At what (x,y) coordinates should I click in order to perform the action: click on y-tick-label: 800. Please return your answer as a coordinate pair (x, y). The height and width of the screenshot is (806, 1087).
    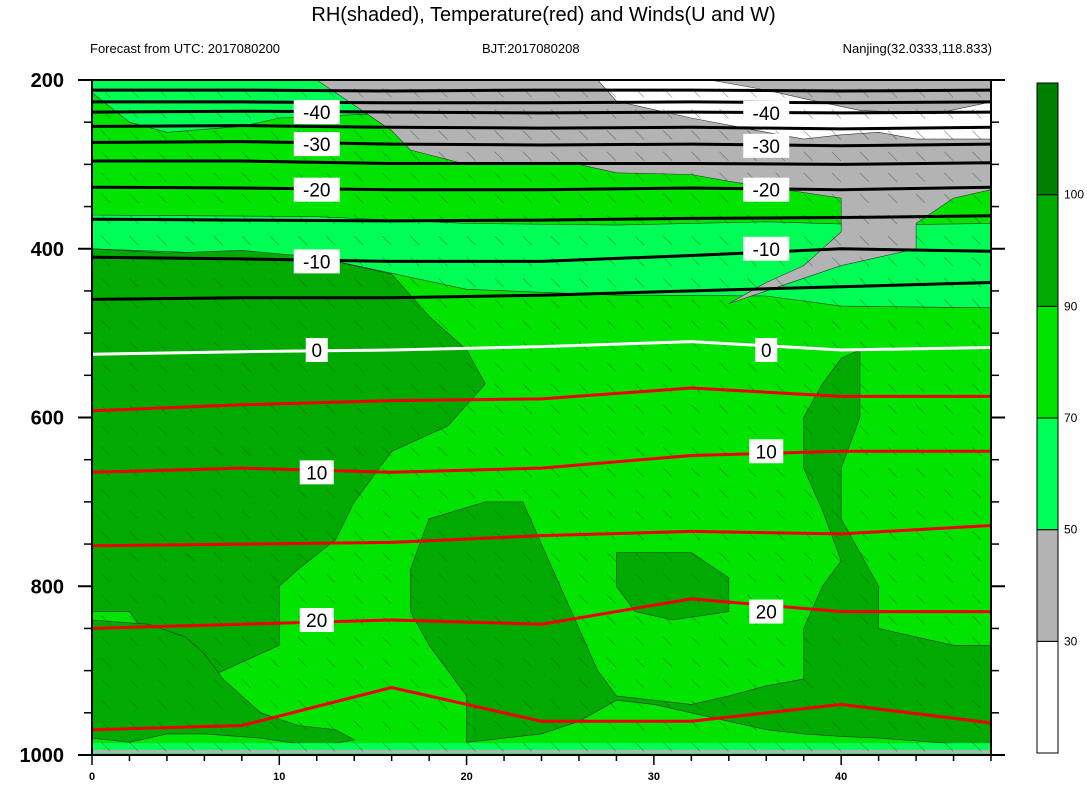
    Looking at the image, I should click on (47, 587).